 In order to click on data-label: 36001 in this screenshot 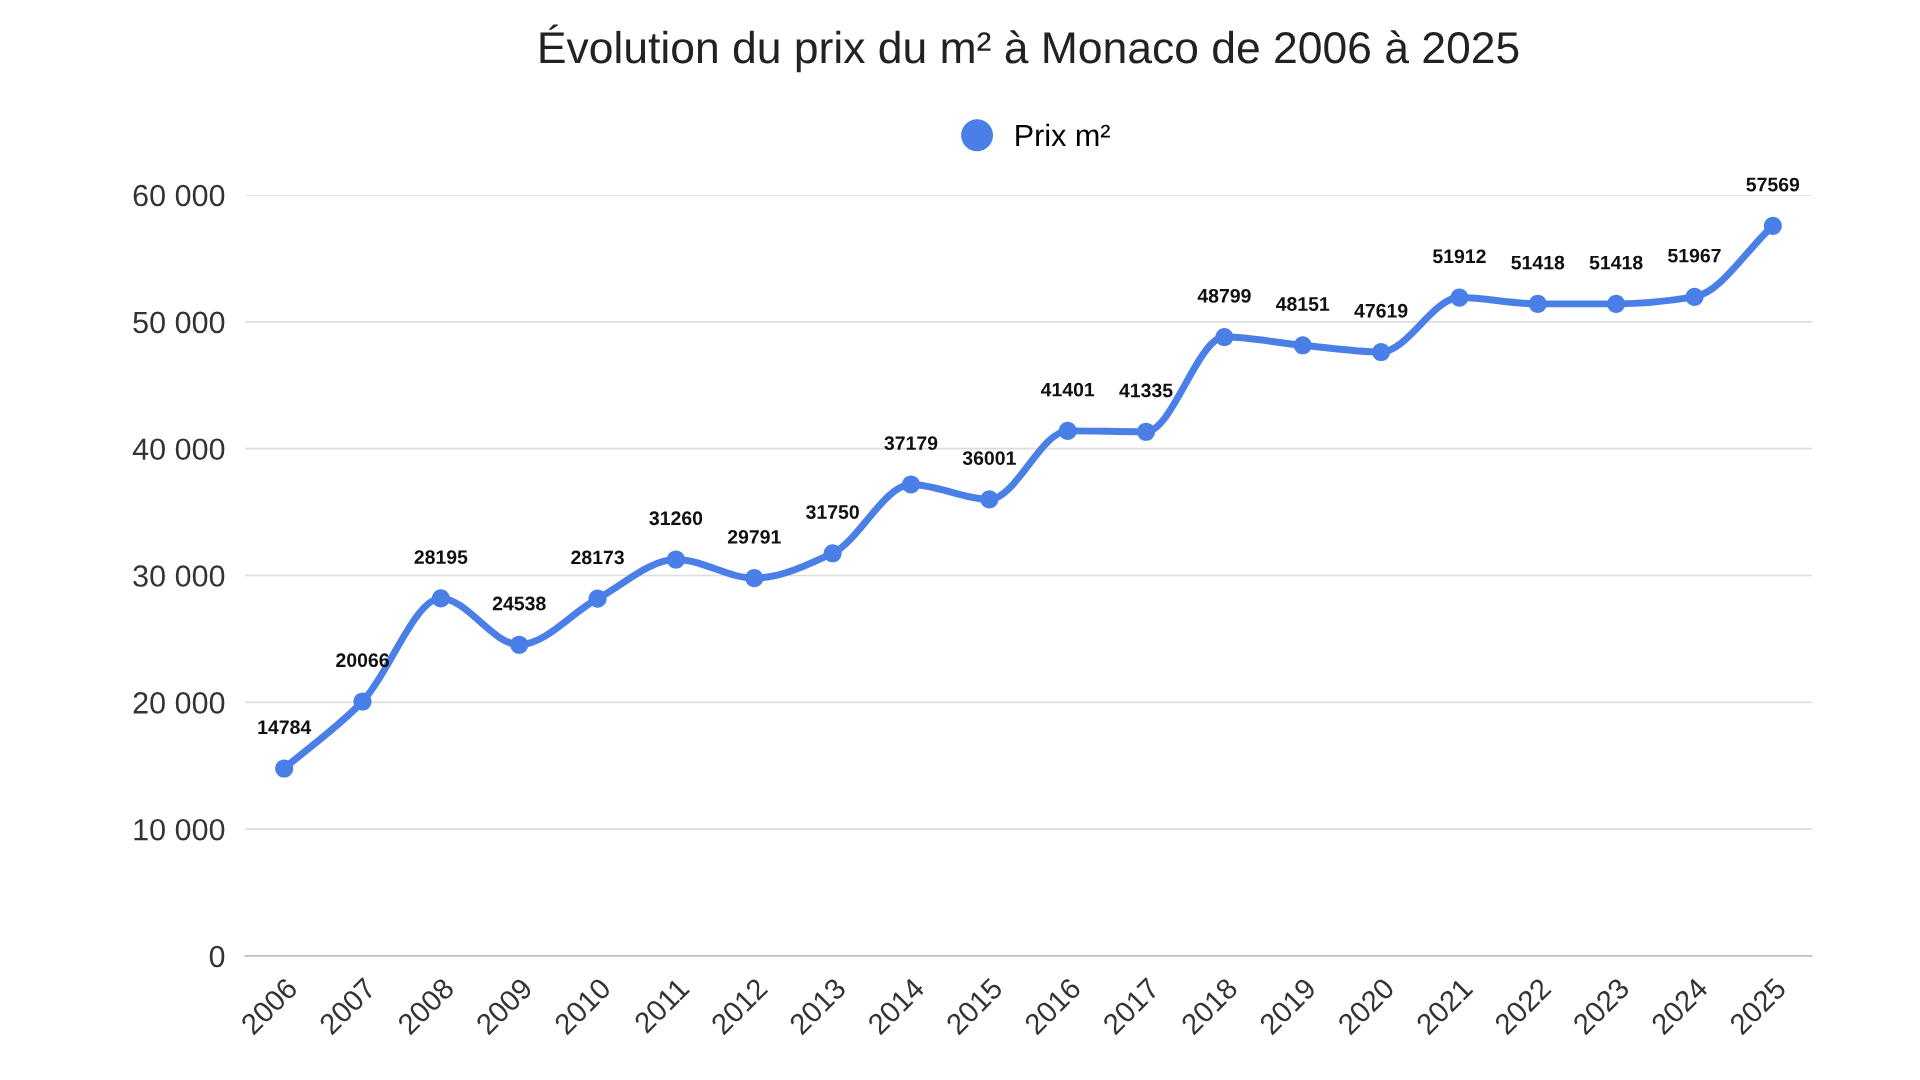, I will do `click(989, 458)`.